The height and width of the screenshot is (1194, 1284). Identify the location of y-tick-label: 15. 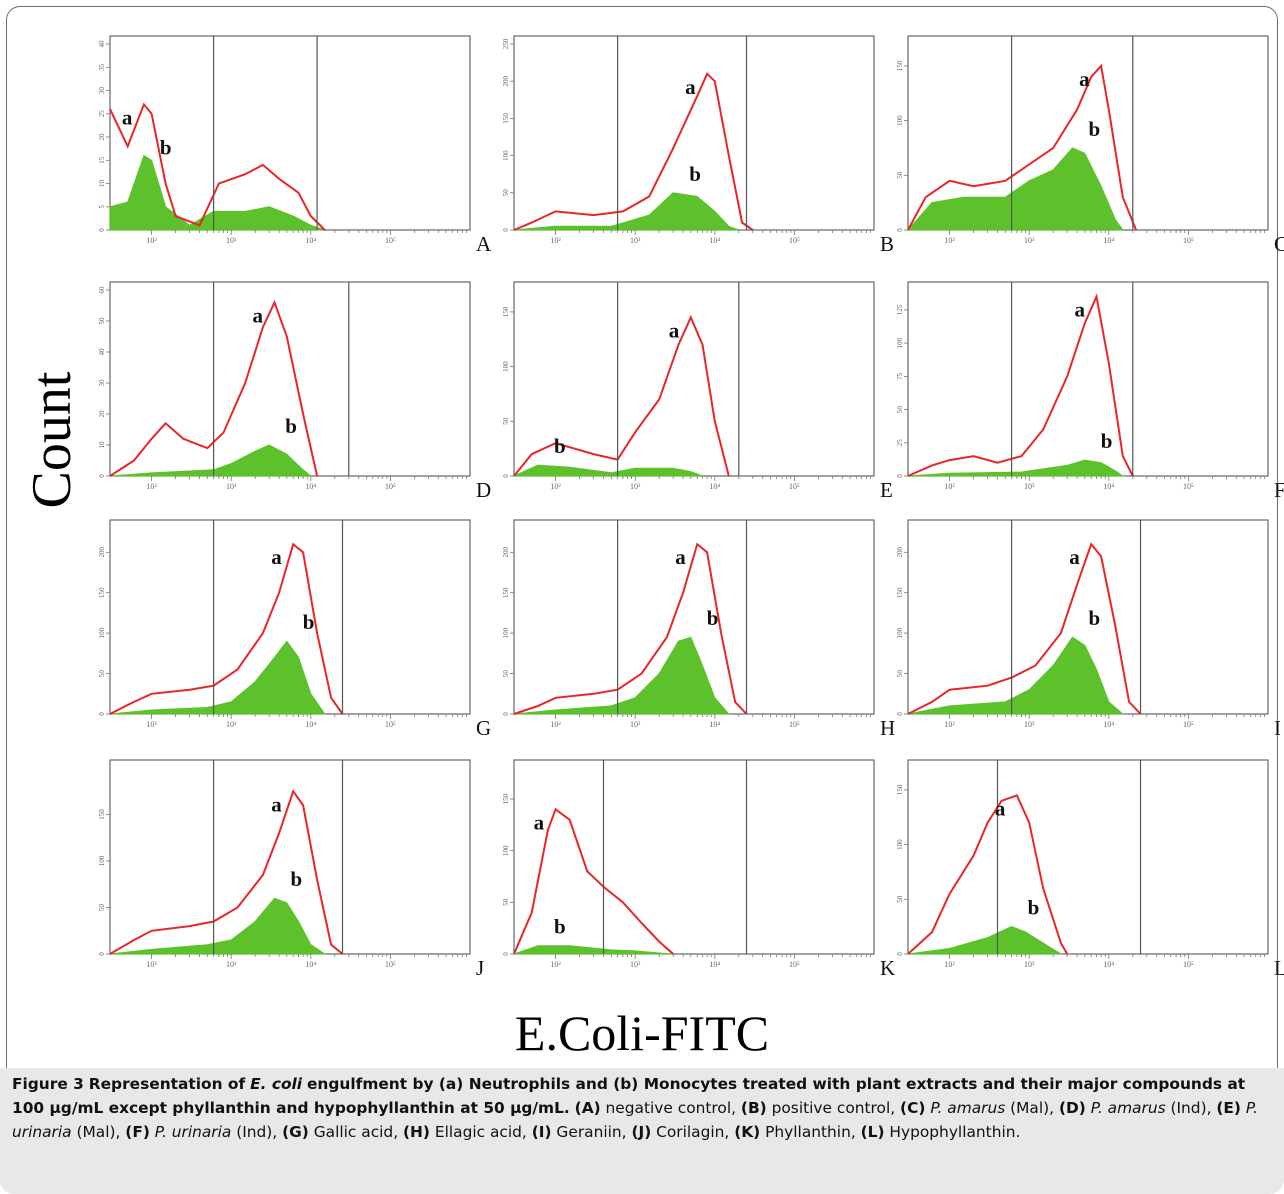
(102, 160).